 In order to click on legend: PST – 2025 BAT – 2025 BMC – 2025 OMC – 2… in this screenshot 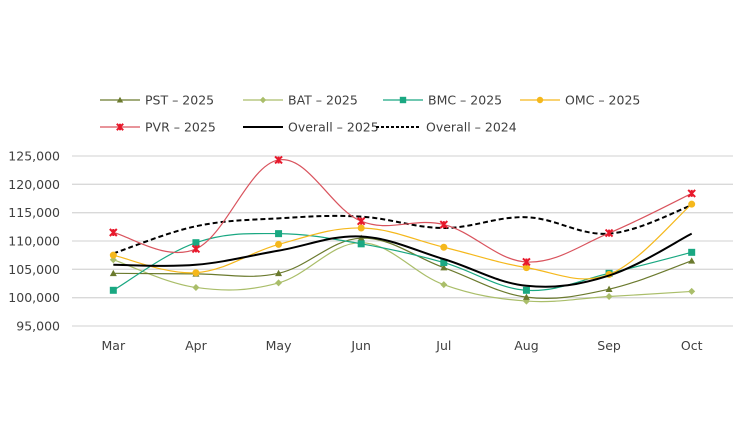, I will do `click(370, 114)`.